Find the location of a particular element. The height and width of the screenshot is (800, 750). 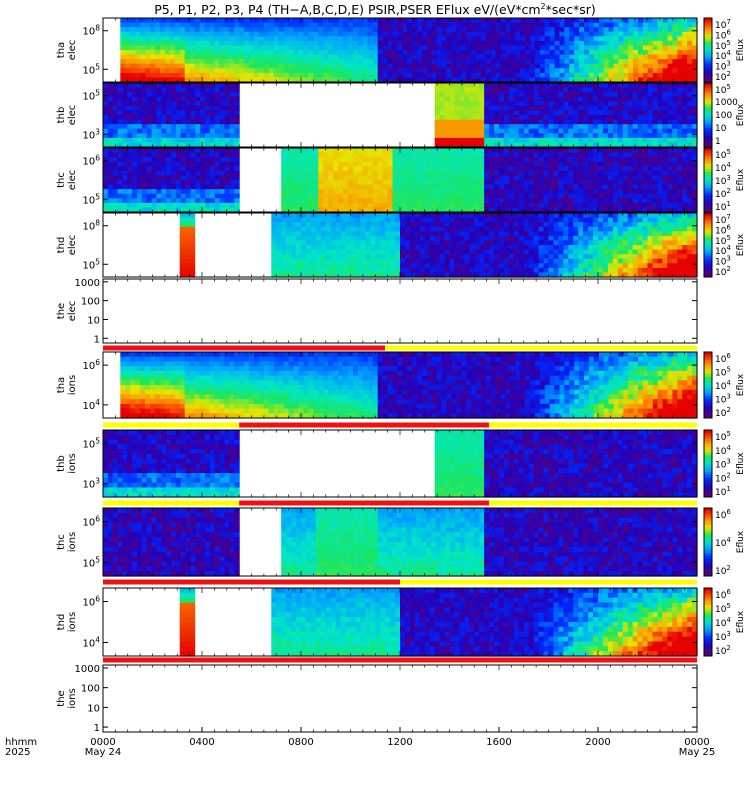

y-axis-label: elec is located at coordinates (72, 115).